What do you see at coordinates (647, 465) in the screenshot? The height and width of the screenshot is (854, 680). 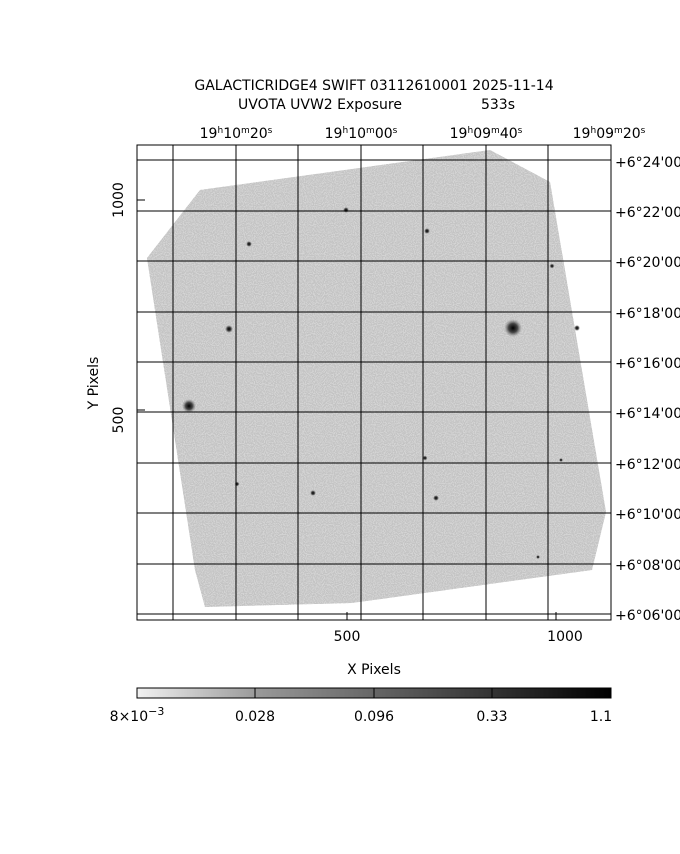 I see `dec-label: +6°12'00` at bounding box center [647, 465].